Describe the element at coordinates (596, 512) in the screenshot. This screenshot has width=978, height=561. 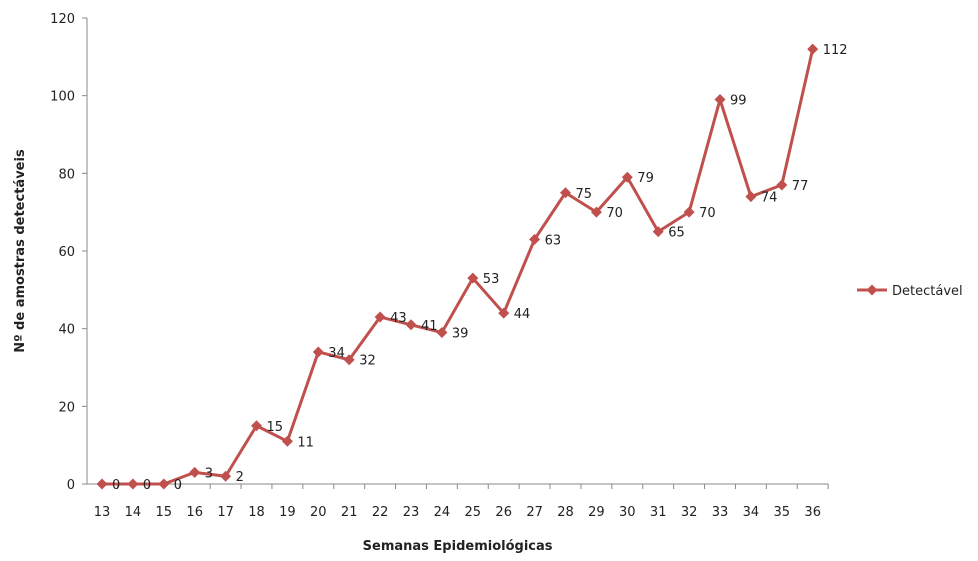
I see `x-tick-label: 29` at that location.